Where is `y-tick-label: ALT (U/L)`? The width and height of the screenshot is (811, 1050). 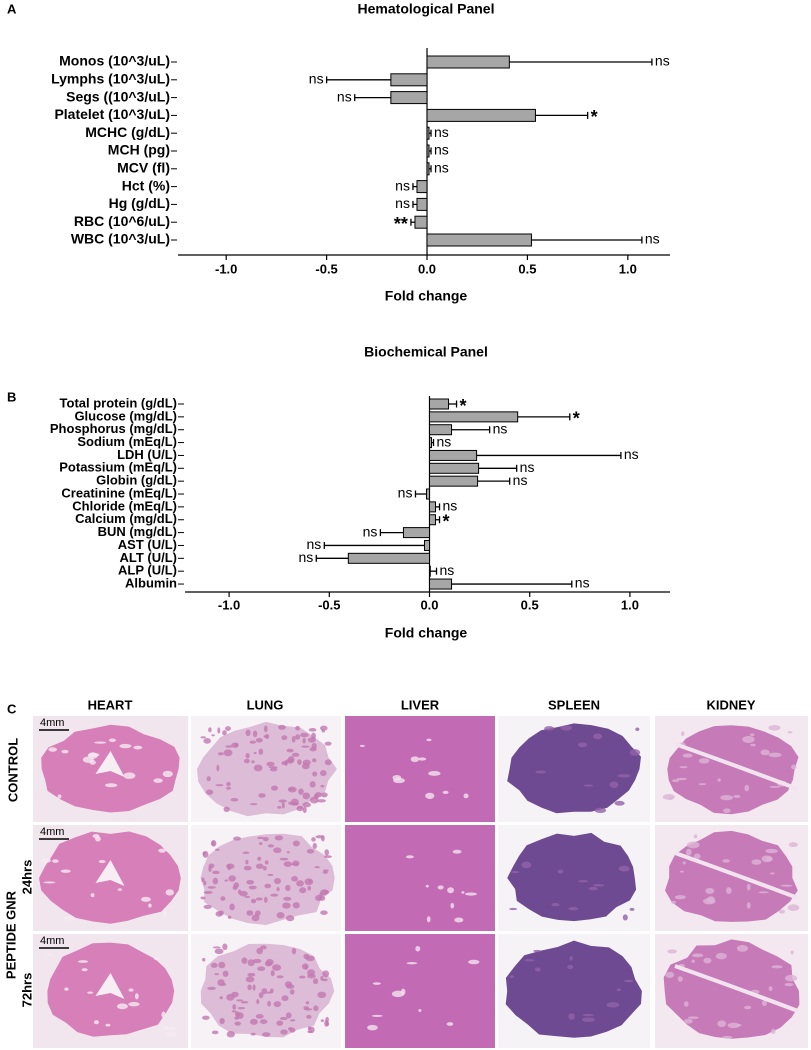
y-tick-label: ALT (U/L) is located at coordinates (148, 557).